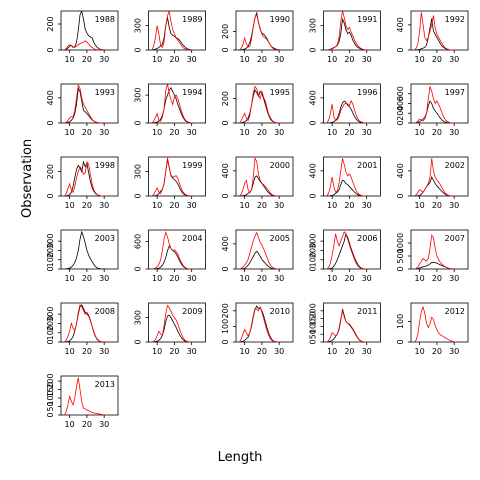 Image resolution: width=480 pixels, height=480 pixels. I want to click on panel-year-label: 1995, so click(280, 92).